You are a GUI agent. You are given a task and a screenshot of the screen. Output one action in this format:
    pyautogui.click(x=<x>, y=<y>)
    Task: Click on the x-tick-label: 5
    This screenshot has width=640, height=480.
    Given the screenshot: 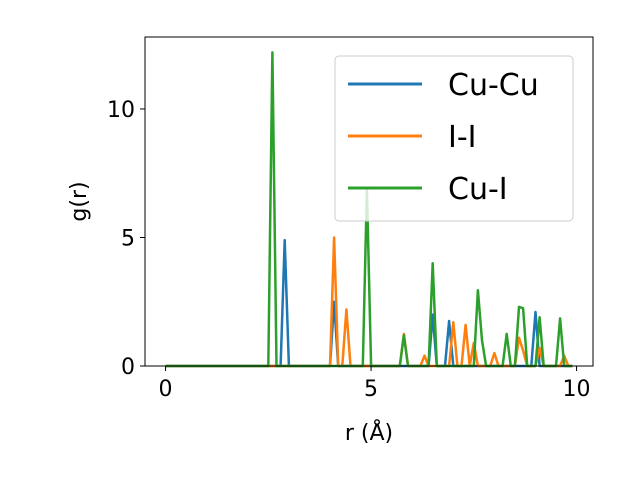 What is the action you would take?
    pyautogui.click(x=371, y=389)
    